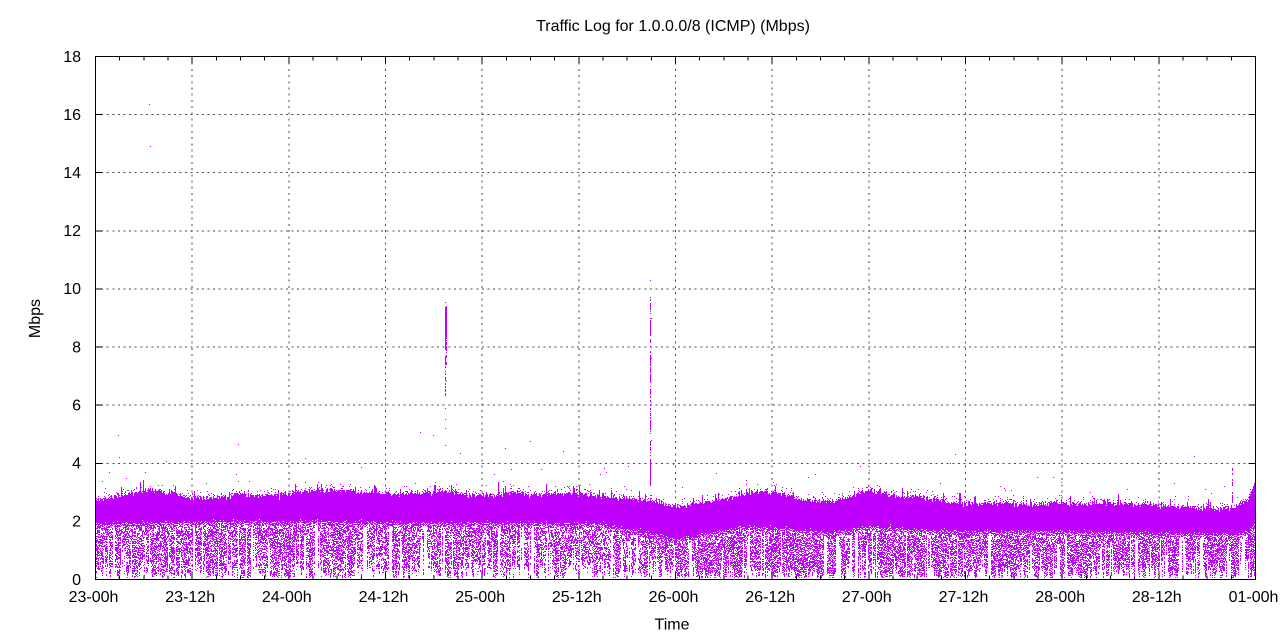 This screenshot has width=1280, height=640. What do you see at coordinates (1157, 597) in the screenshot?
I see `svg-text: 28-12h` at bounding box center [1157, 597].